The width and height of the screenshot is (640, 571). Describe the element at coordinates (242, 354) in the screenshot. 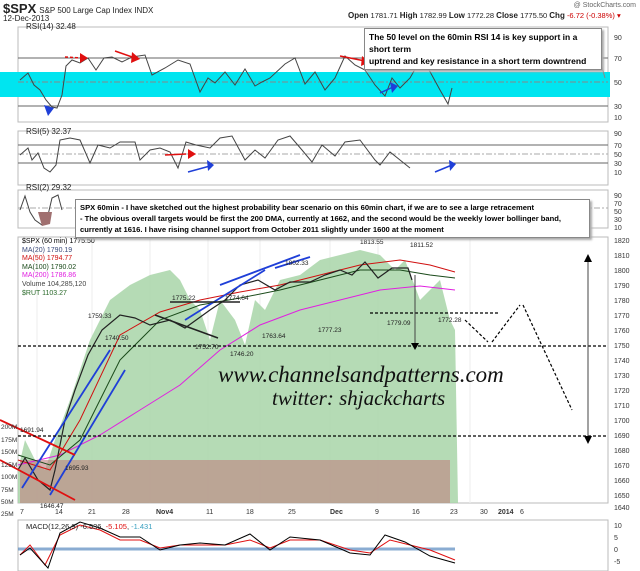

I see `svg-text: 1746.20` at that location.